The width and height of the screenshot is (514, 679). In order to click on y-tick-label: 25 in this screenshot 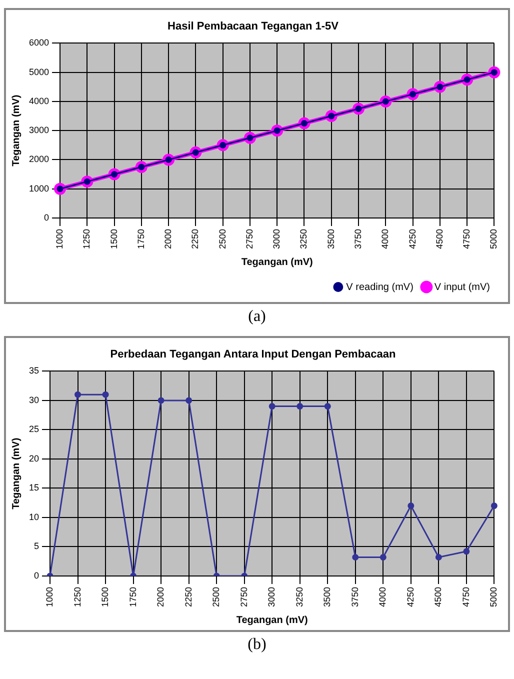, I will do `click(34, 429)`.